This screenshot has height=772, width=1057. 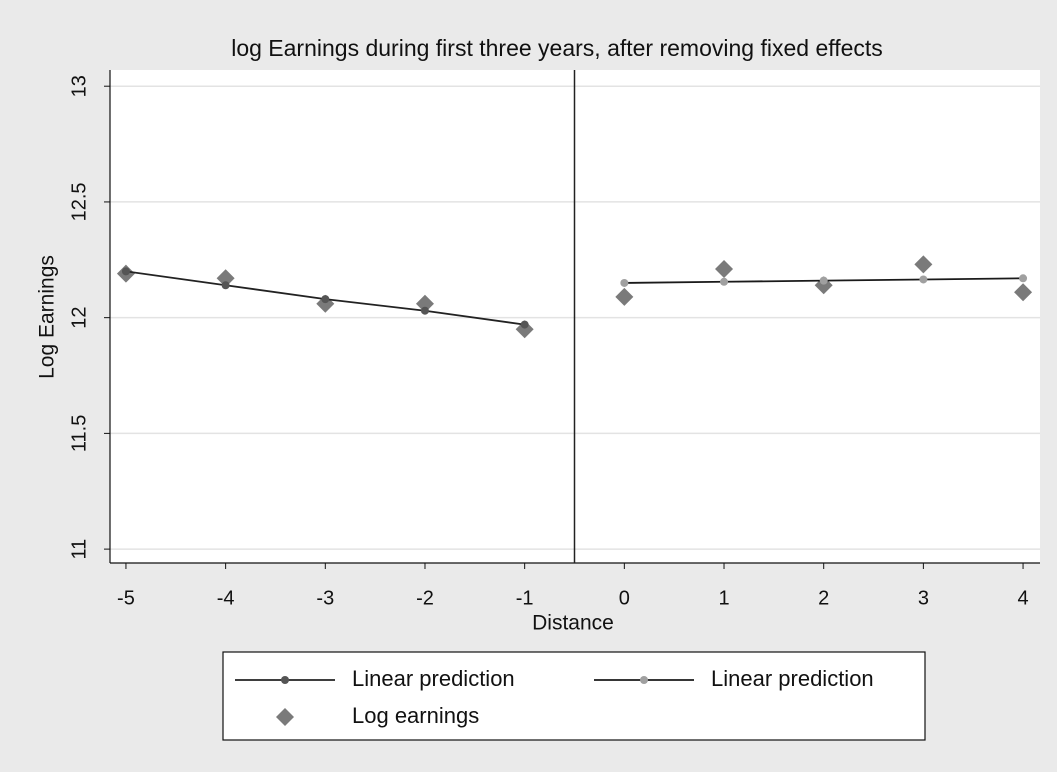 What do you see at coordinates (823, 598) in the screenshot?
I see `x-tick-label: 2` at bounding box center [823, 598].